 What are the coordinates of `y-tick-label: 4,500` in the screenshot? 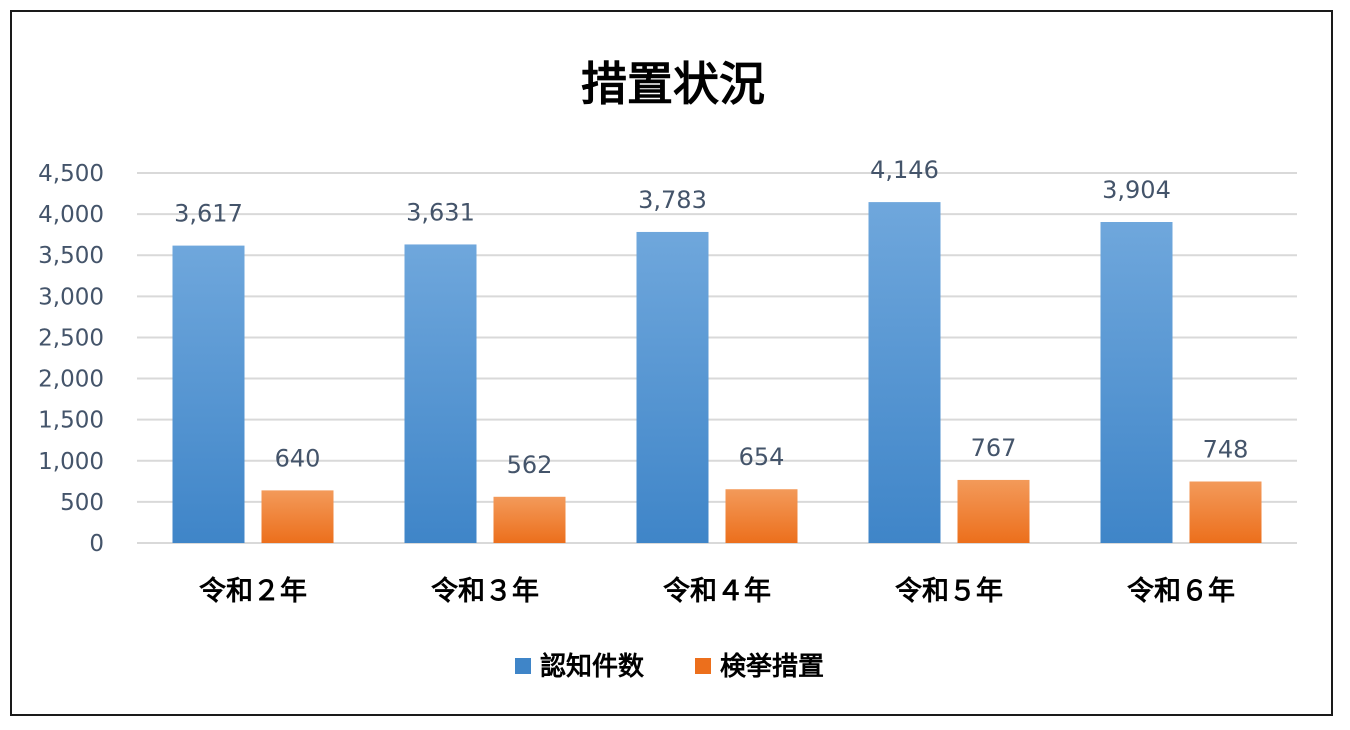 It's located at (71, 174).